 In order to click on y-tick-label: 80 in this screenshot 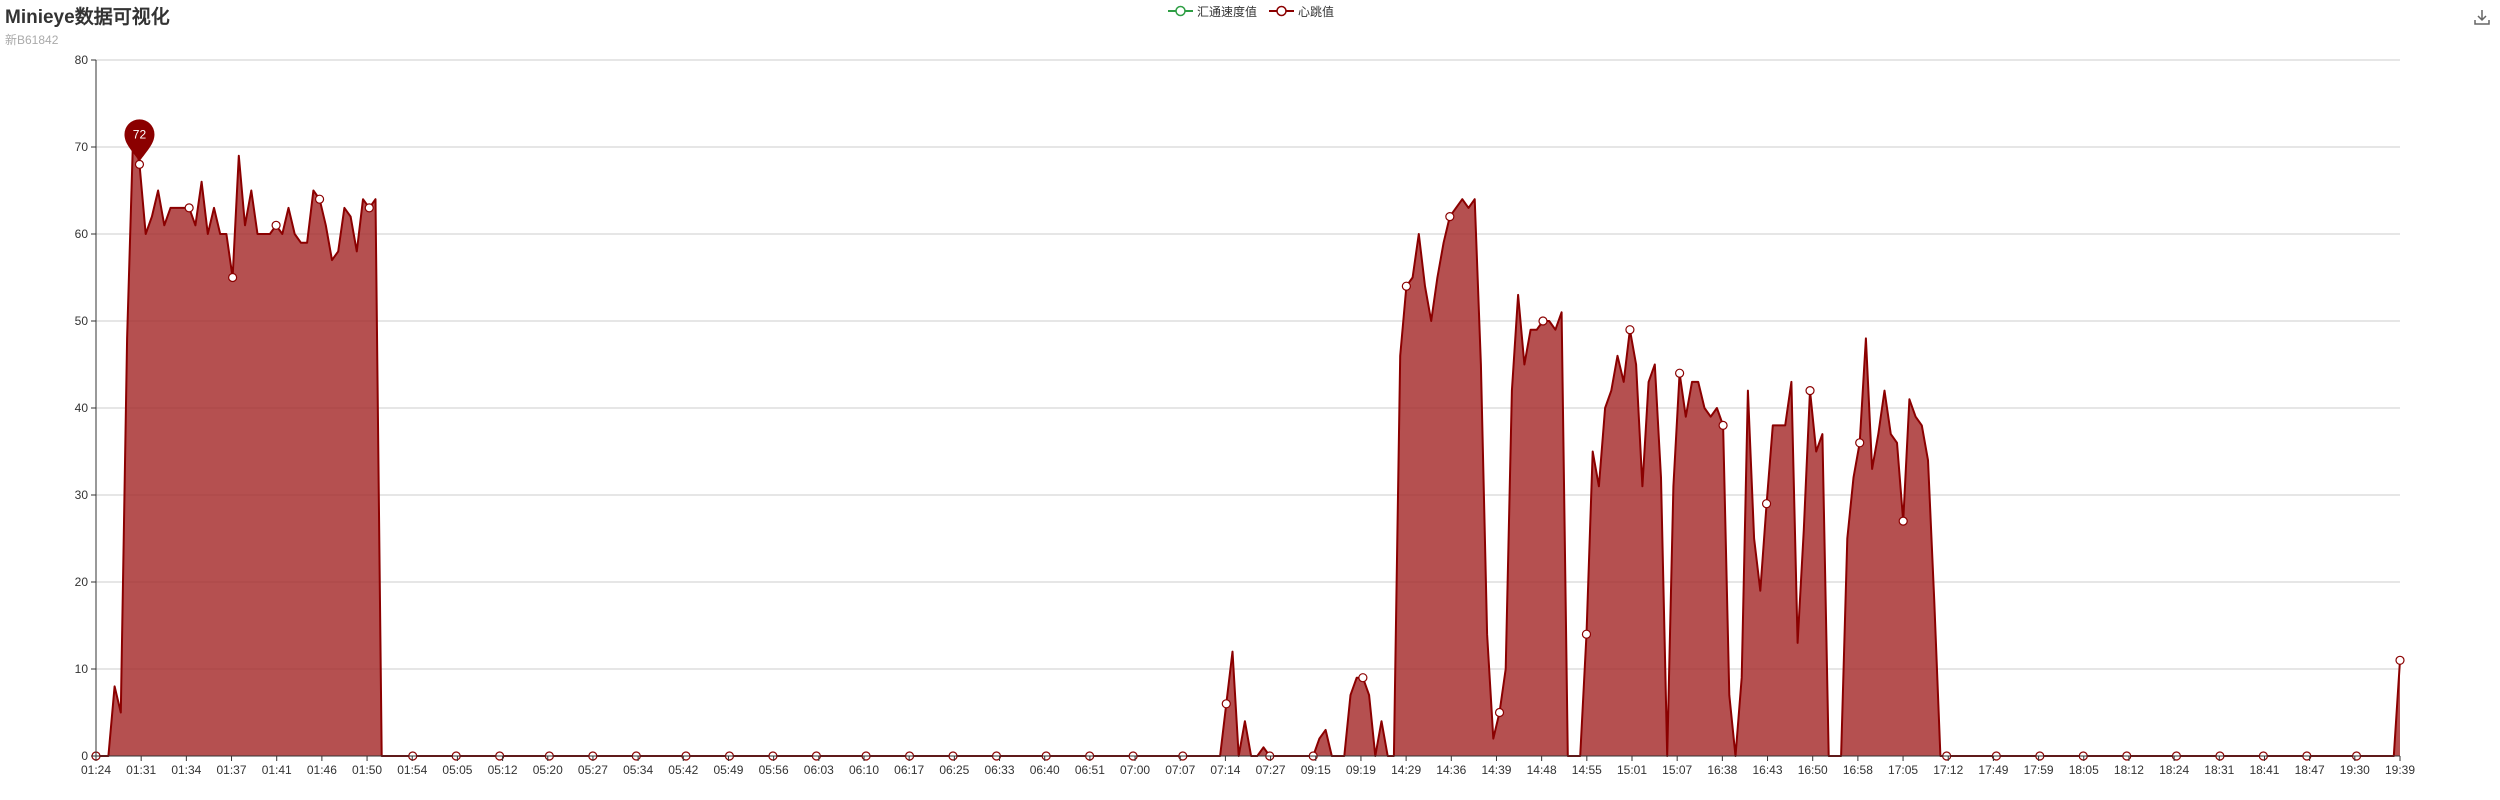, I will do `click(82, 60)`.